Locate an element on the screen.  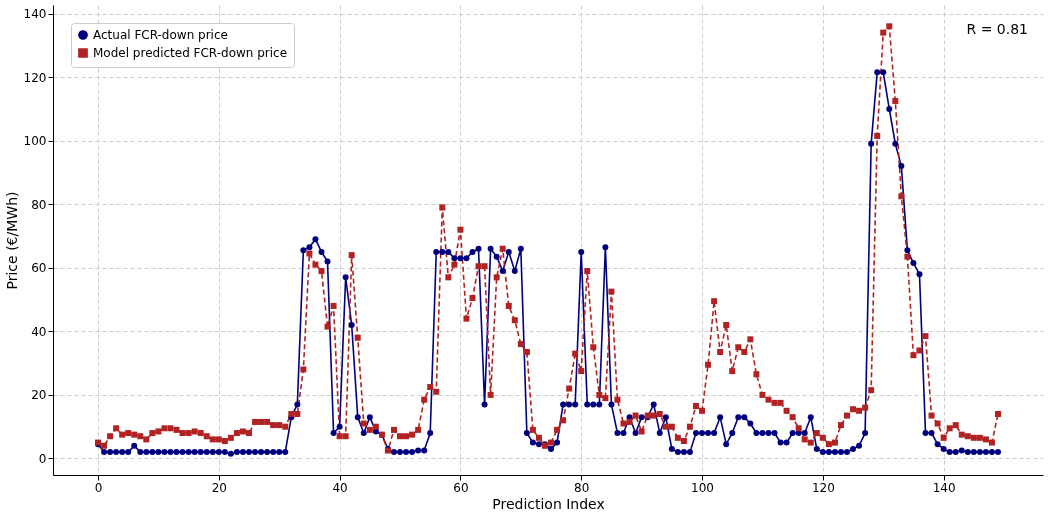
x-tick-label: 40 is located at coordinates (340, 487).